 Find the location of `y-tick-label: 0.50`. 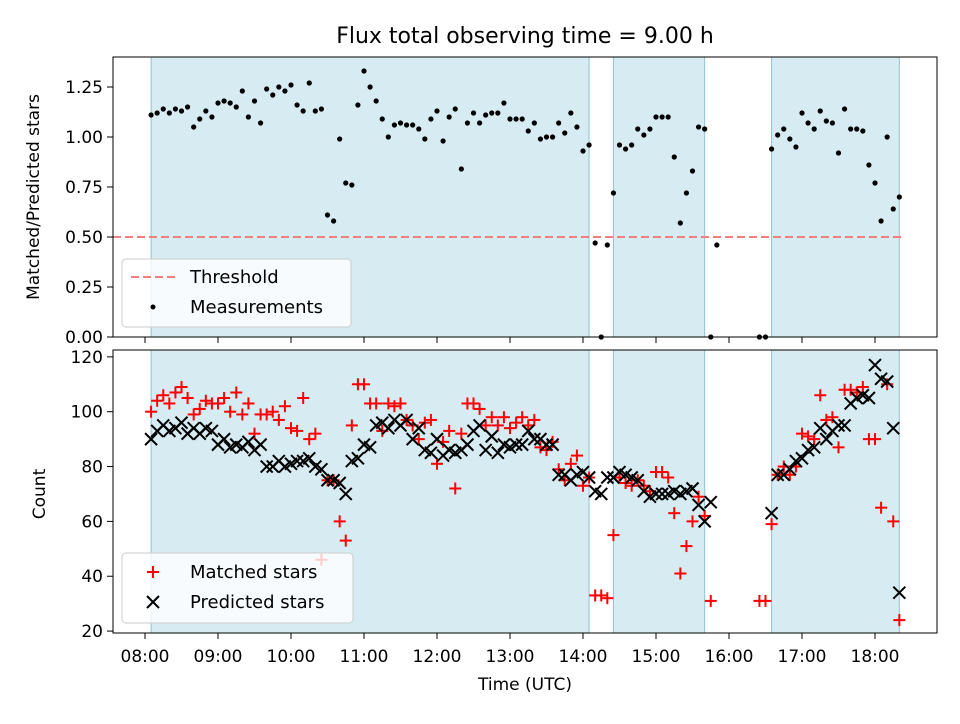

y-tick-label: 0.50 is located at coordinates (84, 238).